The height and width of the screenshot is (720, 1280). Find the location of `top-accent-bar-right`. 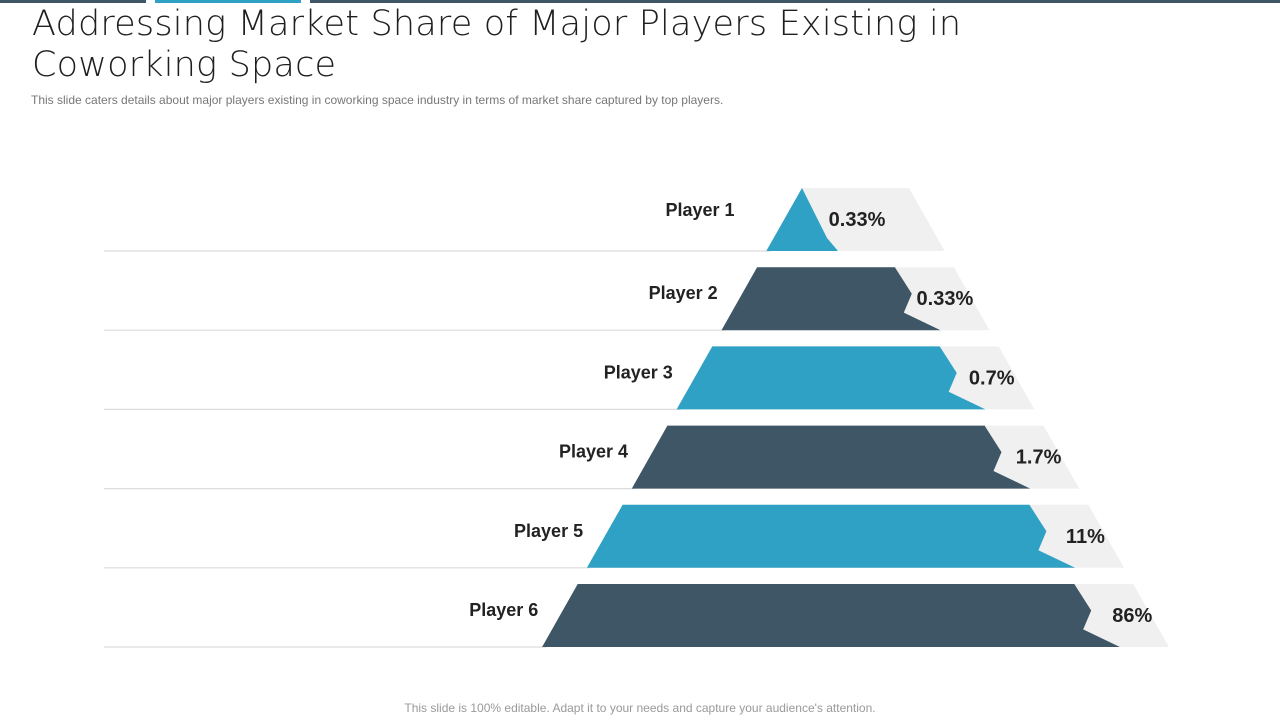

top-accent-bar-right is located at coordinates (795, 1).